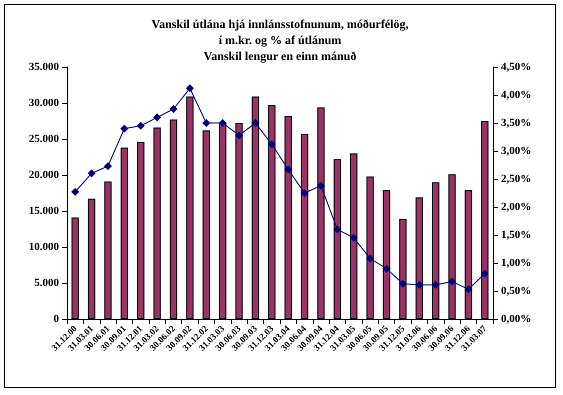 This screenshot has height=395, width=563. What do you see at coordinates (516, 123) in the screenshot?
I see `y2-tick-label: 3,50%` at bounding box center [516, 123].